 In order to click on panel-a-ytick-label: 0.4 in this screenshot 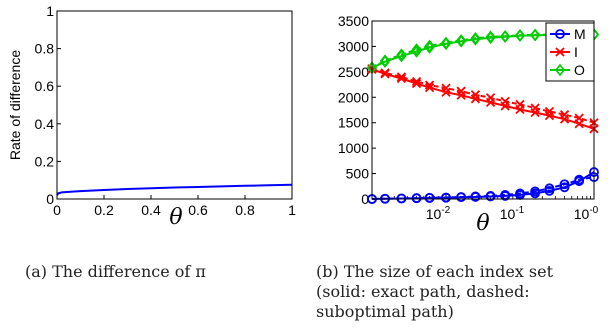, I will do `click(45, 124)`.